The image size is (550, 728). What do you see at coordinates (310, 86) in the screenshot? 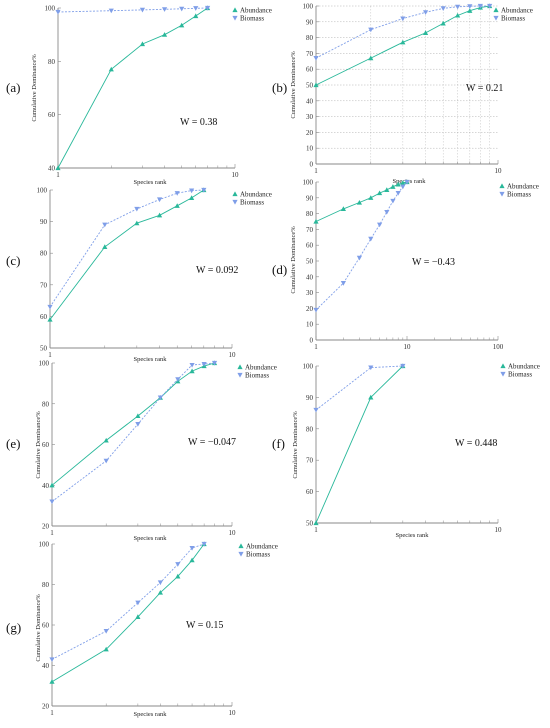
I see `y-tick-label: 50` at bounding box center [310, 86].